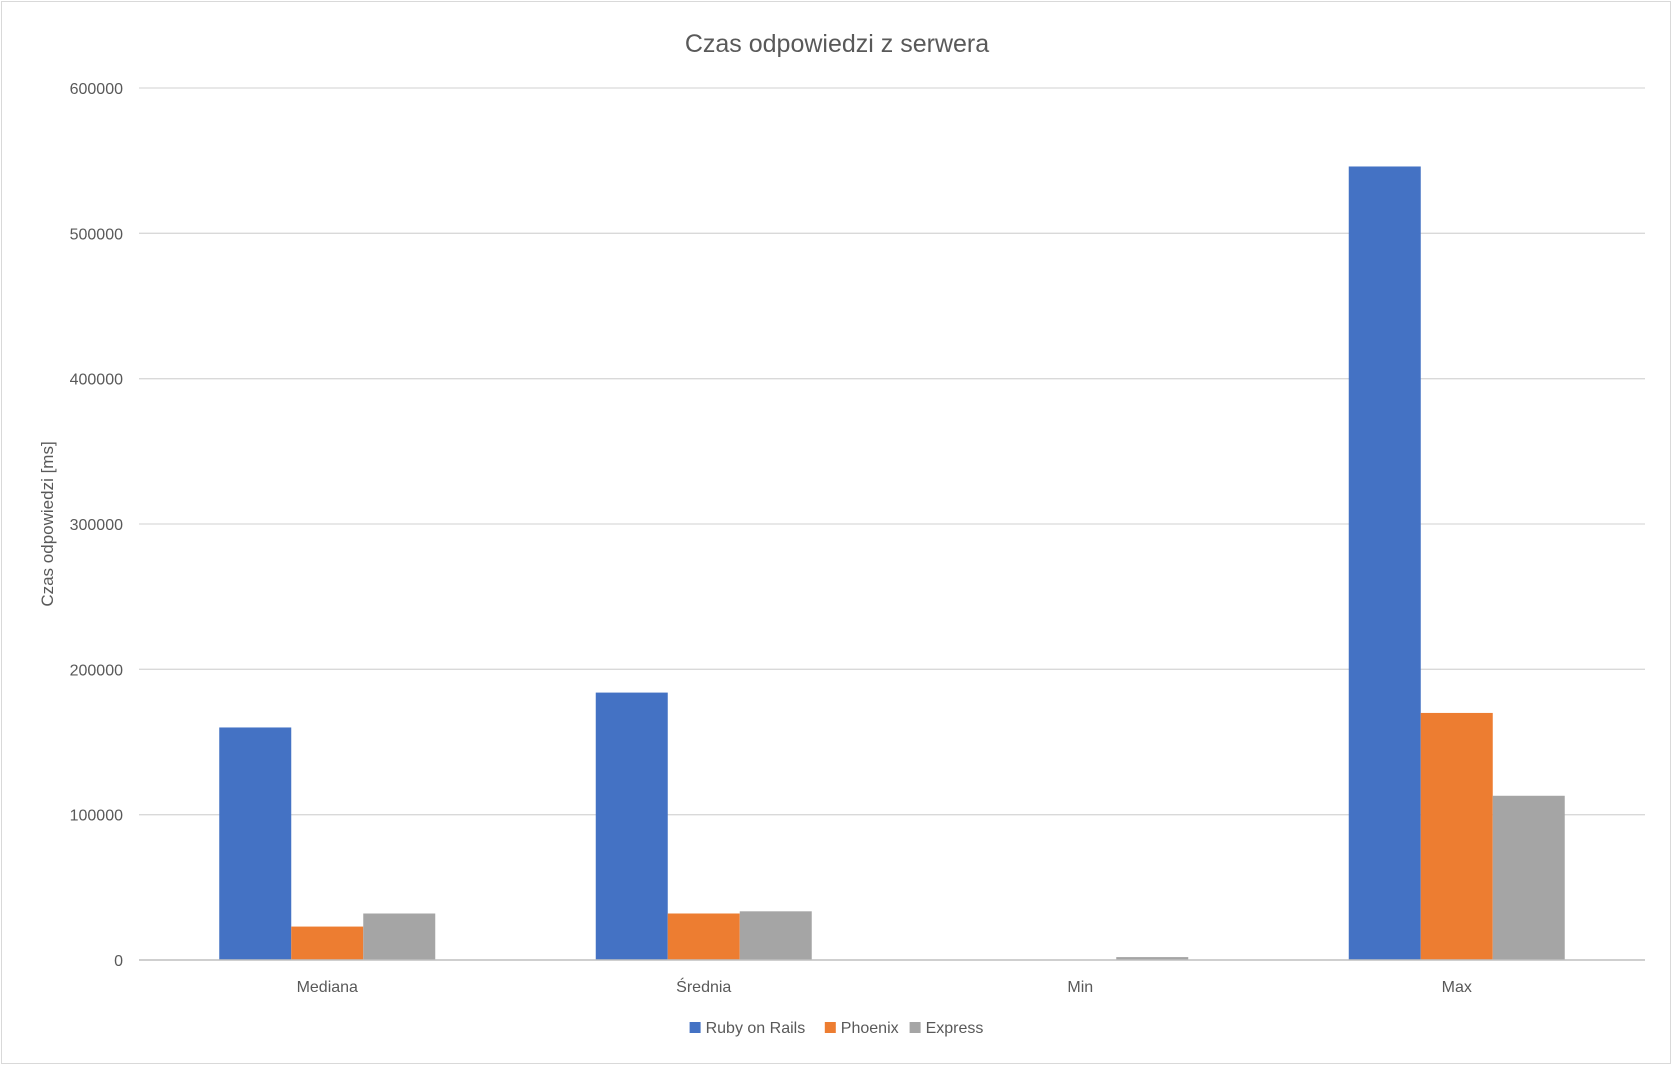 This screenshot has height=1067, width=1674. Describe the element at coordinates (96, 89) in the screenshot. I see `y-tick-label: 600000` at that location.